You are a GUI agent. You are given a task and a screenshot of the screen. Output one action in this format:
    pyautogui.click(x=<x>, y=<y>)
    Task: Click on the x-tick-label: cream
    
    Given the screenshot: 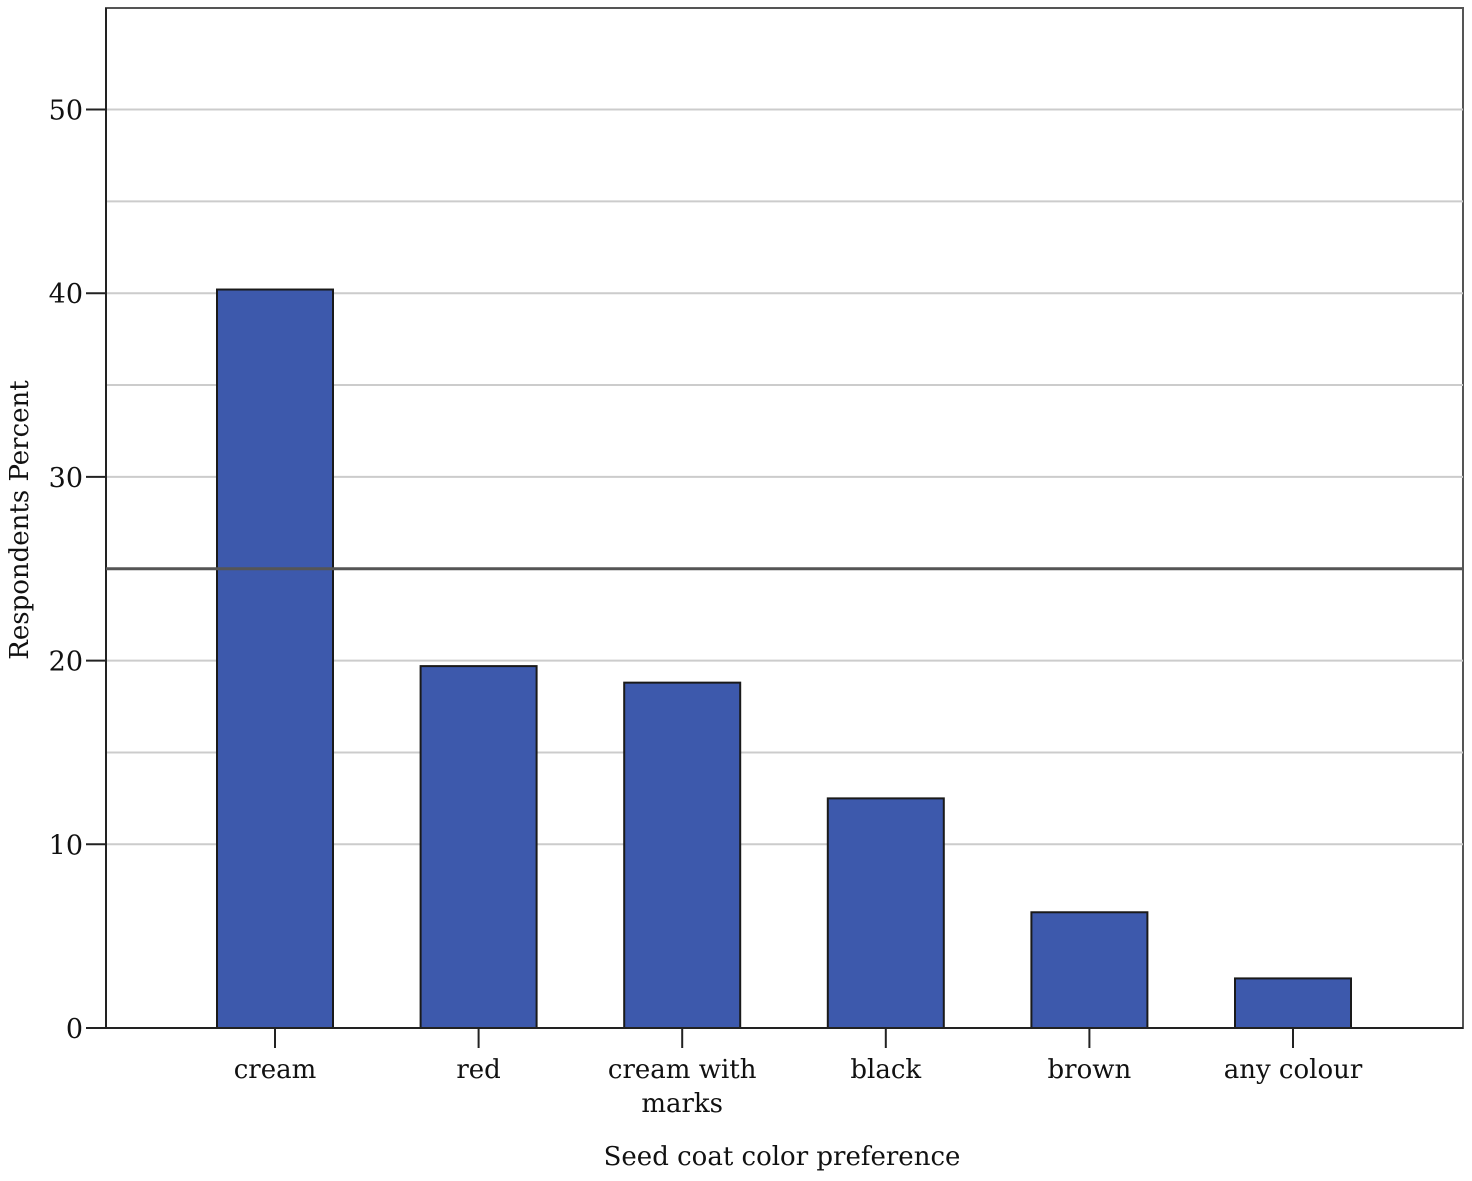 What is the action you would take?
    pyautogui.click(x=275, y=1070)
    